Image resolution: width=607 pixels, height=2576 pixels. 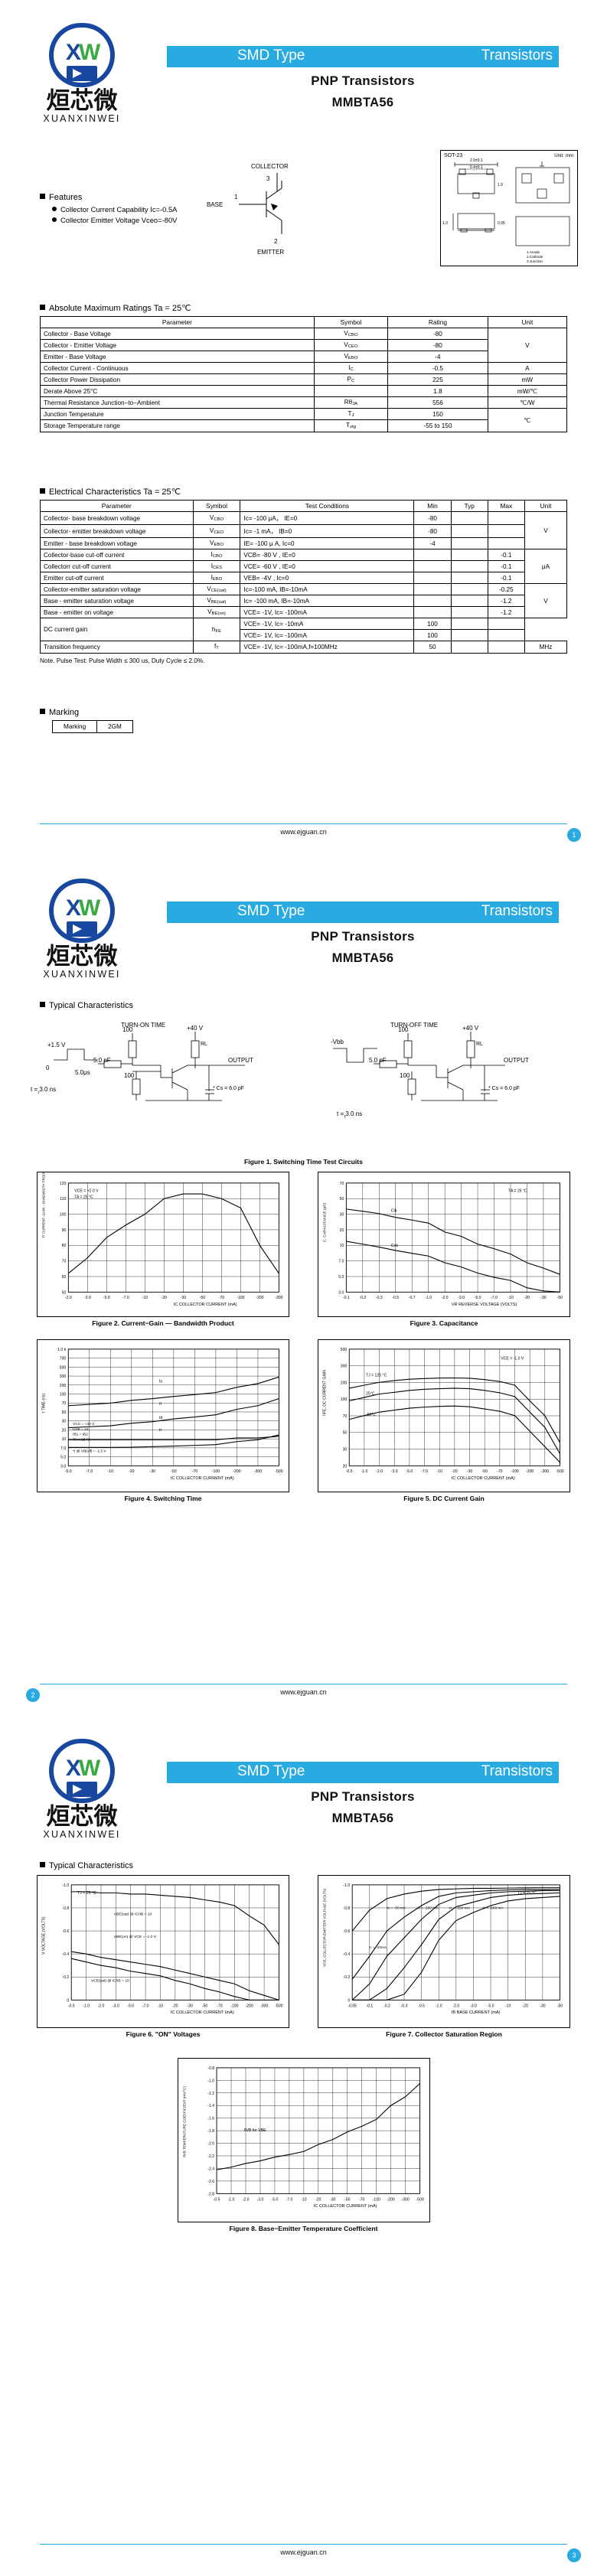 I want to click on svg-text: Ic/IB = 10, so click(x=81, y=1429).